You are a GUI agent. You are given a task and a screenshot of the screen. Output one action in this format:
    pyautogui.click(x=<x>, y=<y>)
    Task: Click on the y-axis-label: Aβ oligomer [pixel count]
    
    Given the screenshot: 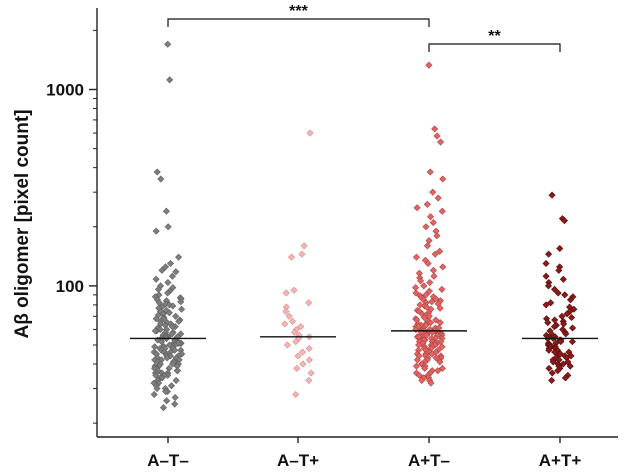 What is the action you would take?
    pyautogui.click(x=22, y=223)
    